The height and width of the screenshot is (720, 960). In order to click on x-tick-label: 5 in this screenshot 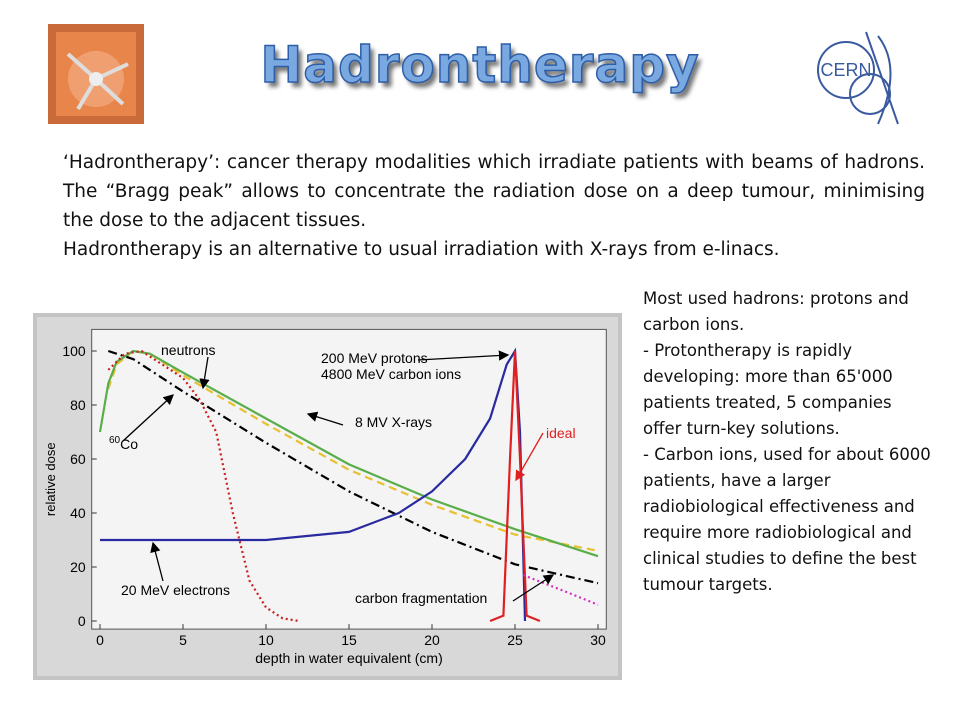, I will do `click(183, 640)`.